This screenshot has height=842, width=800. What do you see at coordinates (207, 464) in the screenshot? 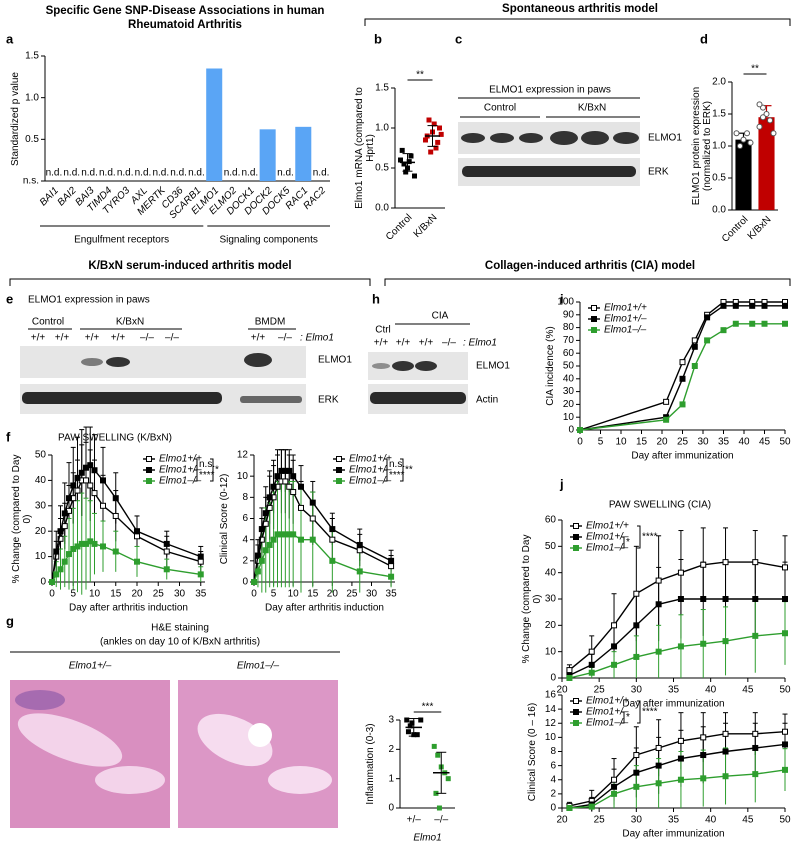
I see `significance-label: n.s.` at bounding box center [207, 464].